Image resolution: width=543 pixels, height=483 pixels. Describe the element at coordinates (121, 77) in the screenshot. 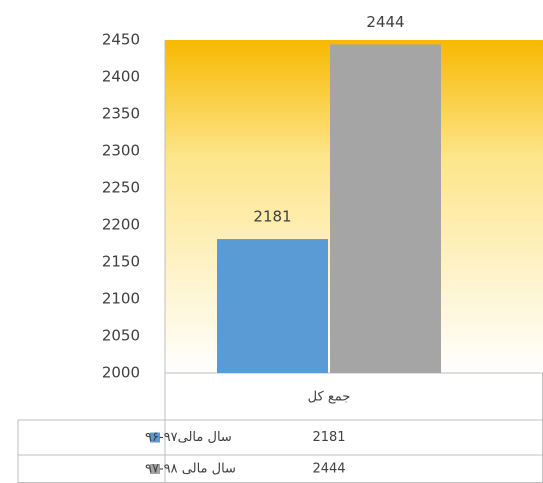

I see `y-tick-label: 2400` at that location.